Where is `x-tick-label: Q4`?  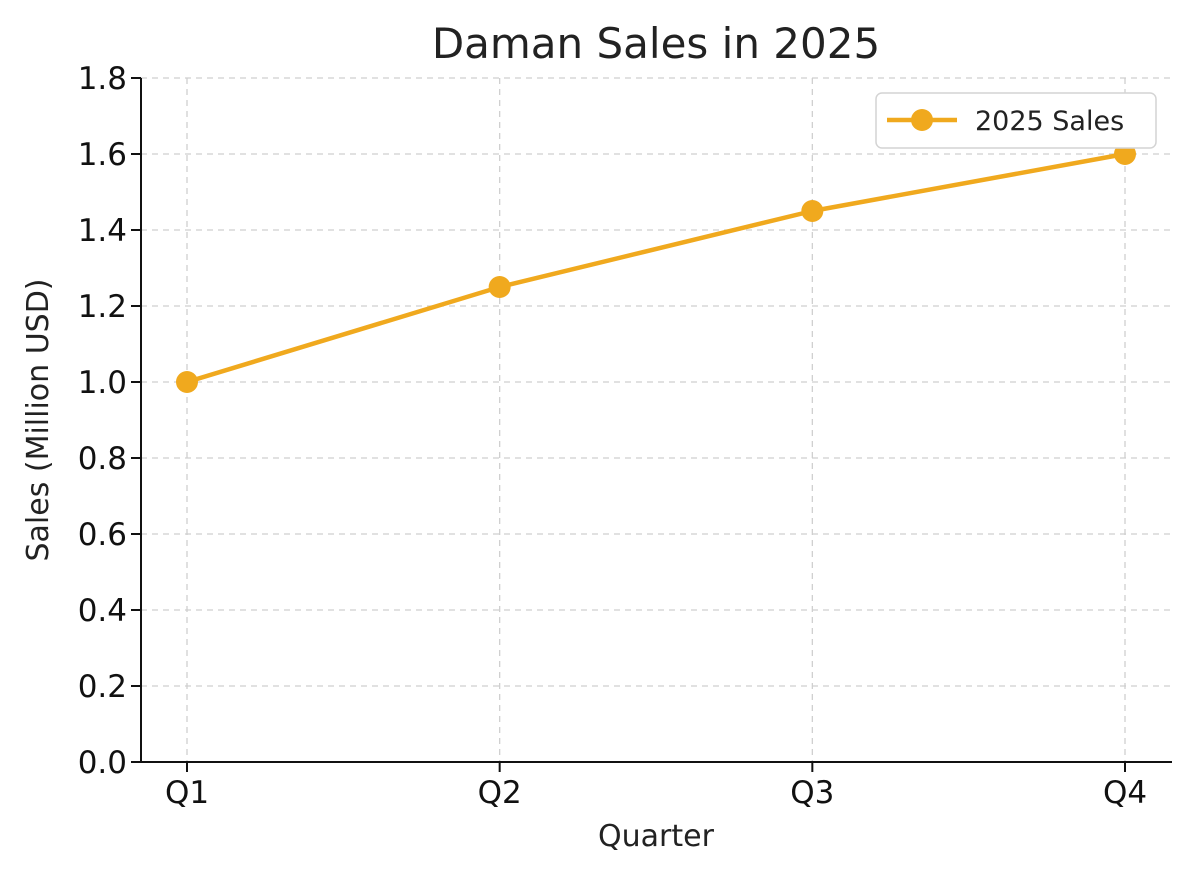
x-tick-label: Q4 is located at coordinates (1125, 793).